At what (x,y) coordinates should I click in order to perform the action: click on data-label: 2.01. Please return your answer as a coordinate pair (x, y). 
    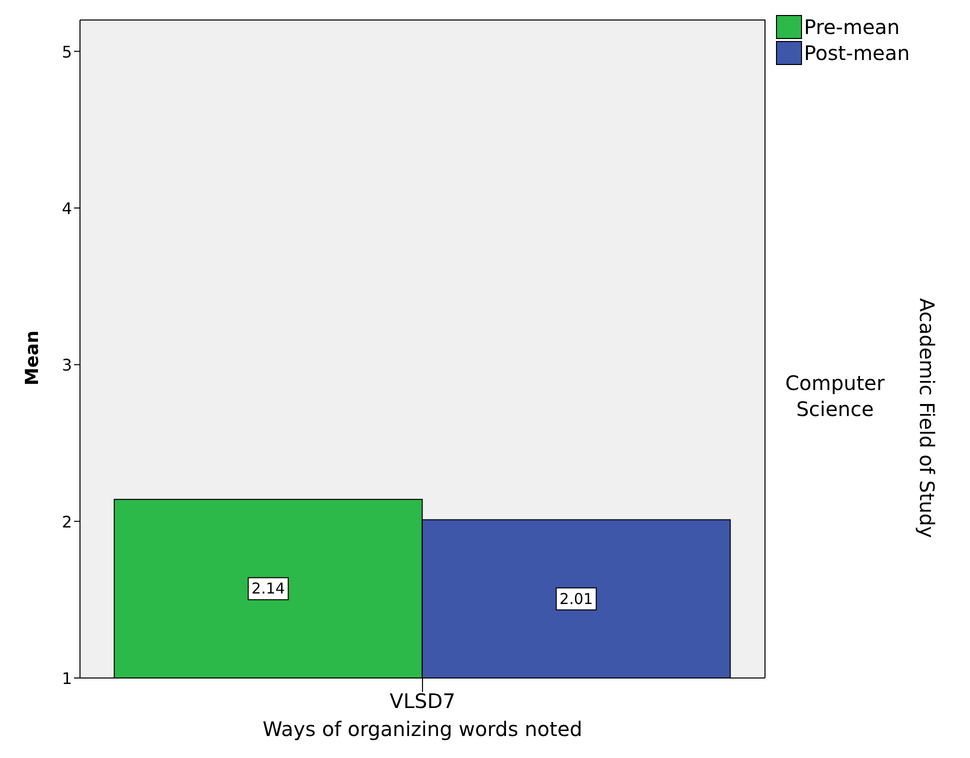
    Looking at the image, I should click on (576, 599).